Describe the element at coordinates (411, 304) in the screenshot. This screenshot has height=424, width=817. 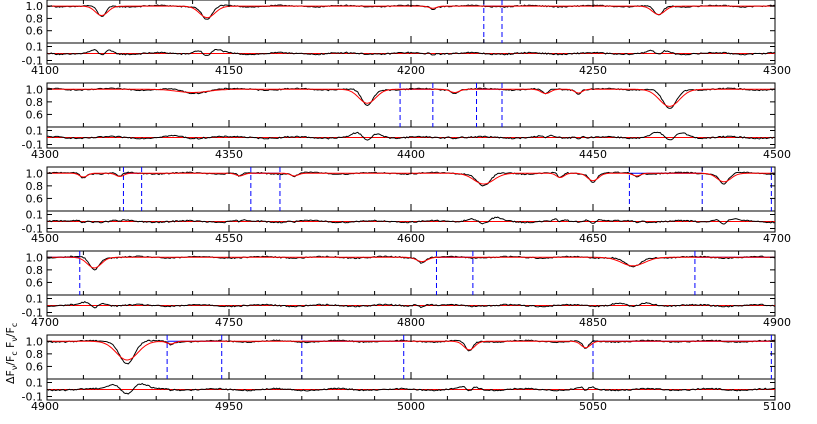
I see `panel-4-residual-curve` at that location.